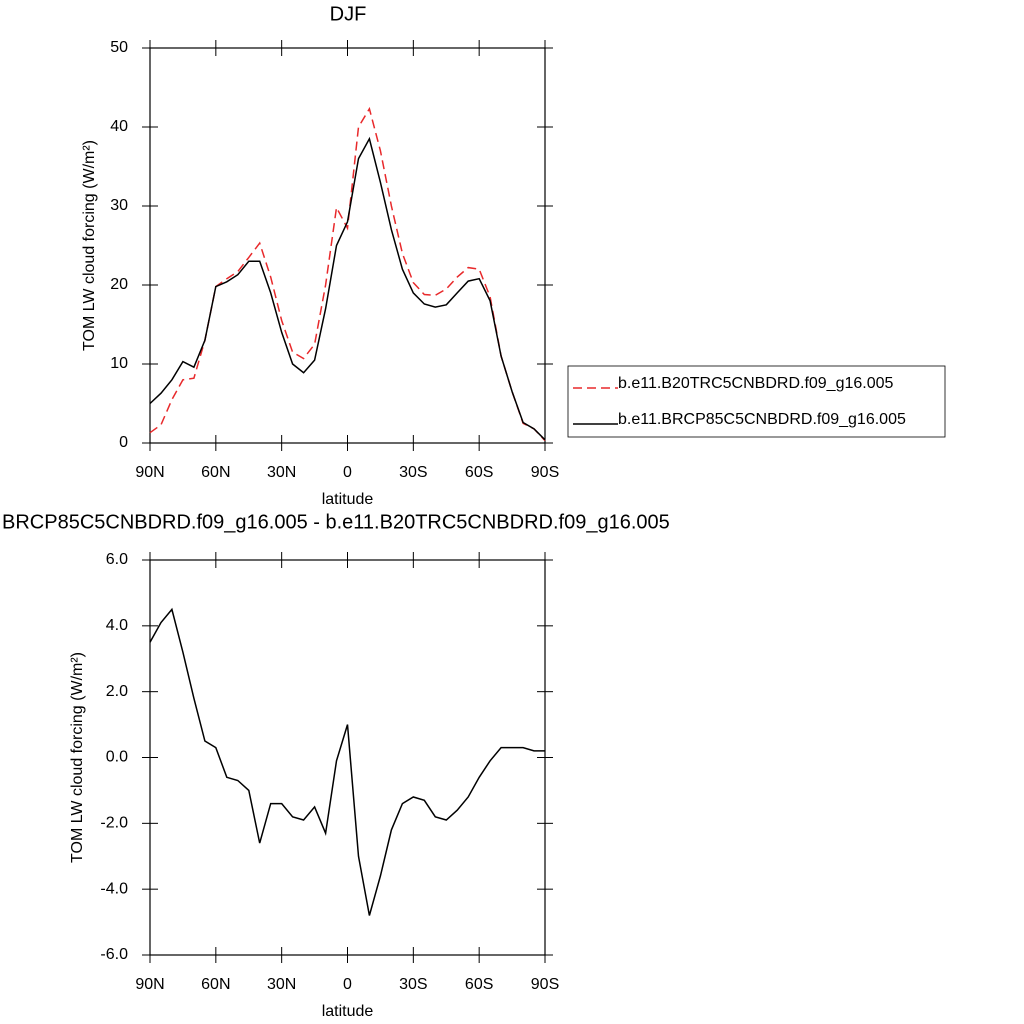  Describe the element at coordinates (348, 14) in the screenshot. I see `chart-title: DJF` at that location.